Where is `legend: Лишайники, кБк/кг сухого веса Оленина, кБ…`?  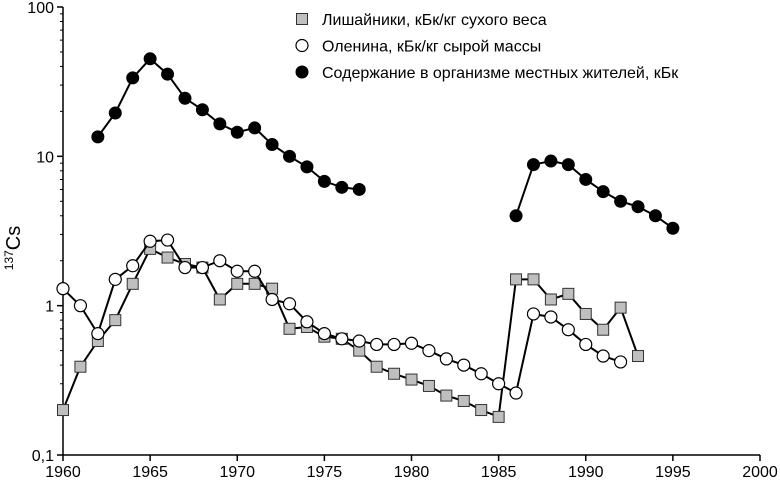 legend: Лишайники, кБк/кг сухого веса Оленина, кБ… is located at coordinates (487, 47).